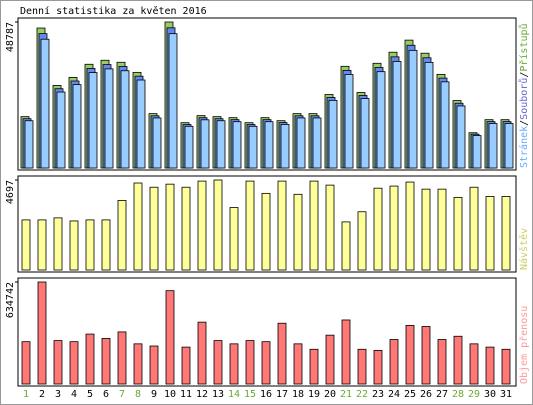  I want to click on x-tick-label: 4, so click(74, 394).